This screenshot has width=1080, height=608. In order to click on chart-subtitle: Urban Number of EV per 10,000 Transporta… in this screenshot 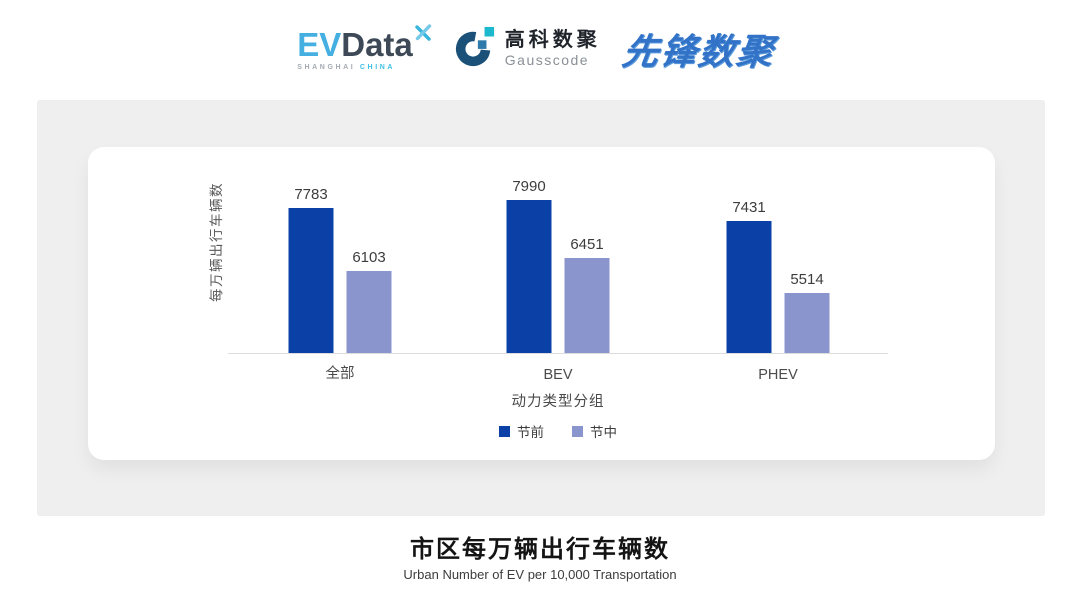, I will do `click(540, 574)`.